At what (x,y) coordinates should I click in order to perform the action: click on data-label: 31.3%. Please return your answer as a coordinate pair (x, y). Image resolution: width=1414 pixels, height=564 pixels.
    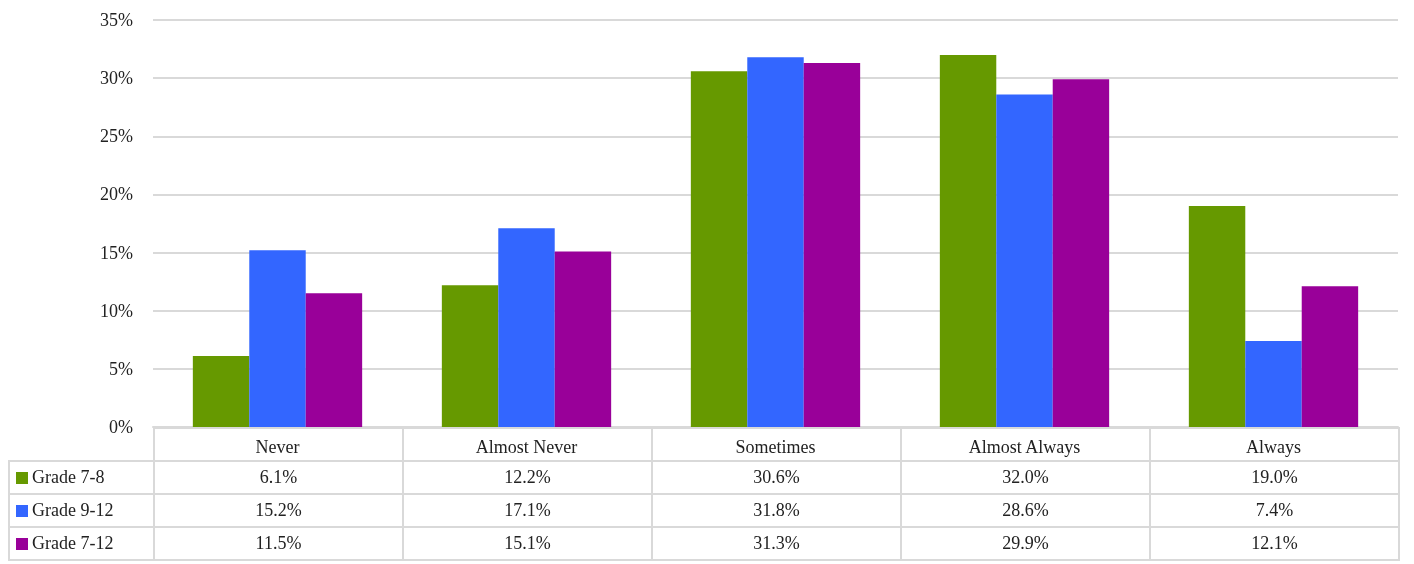
    Looking at the image, I should click on (776, 543).